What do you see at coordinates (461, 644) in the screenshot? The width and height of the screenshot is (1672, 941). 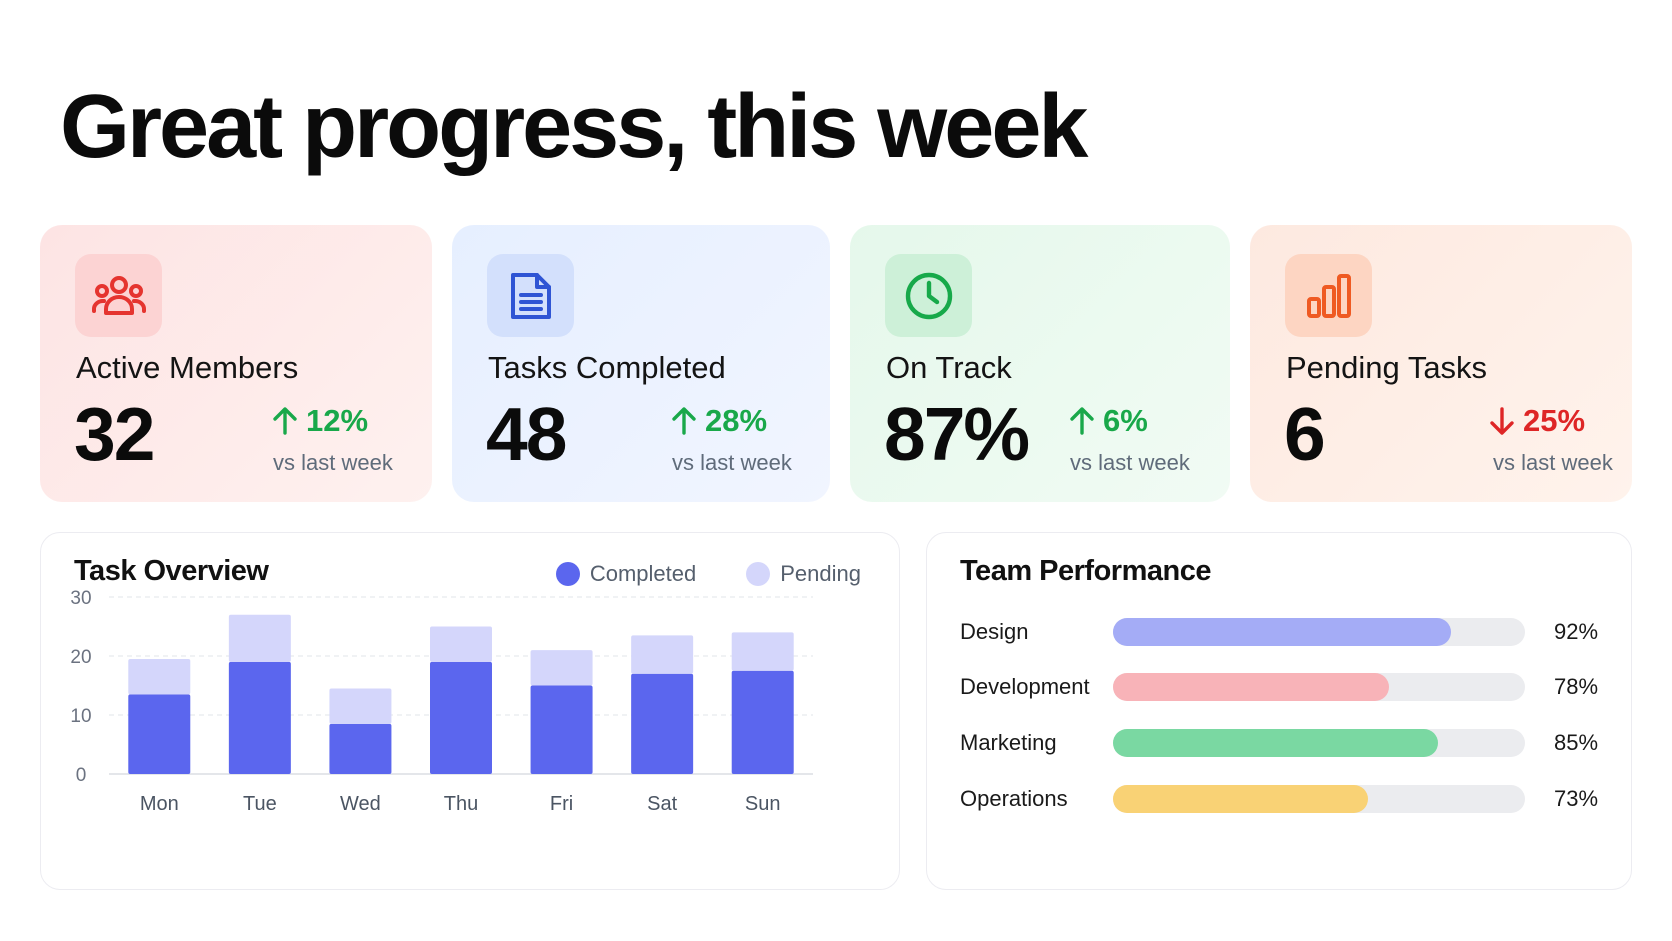 I see `bar-pending-thu` at bounding box center [461, 644].